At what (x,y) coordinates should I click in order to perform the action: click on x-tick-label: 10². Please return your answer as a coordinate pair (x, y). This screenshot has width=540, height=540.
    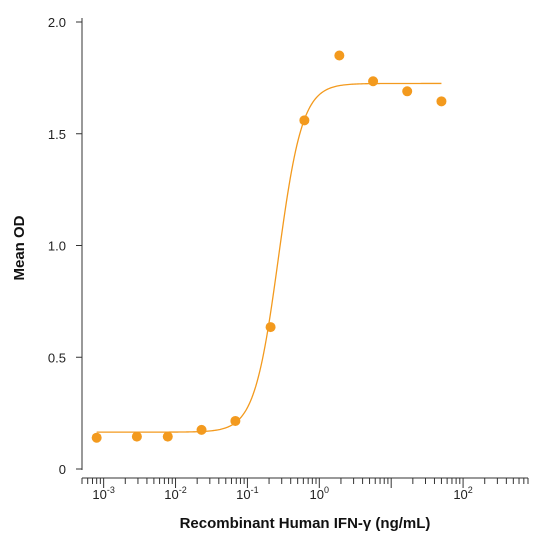
    Looking at the image, I should click on (462, 493).